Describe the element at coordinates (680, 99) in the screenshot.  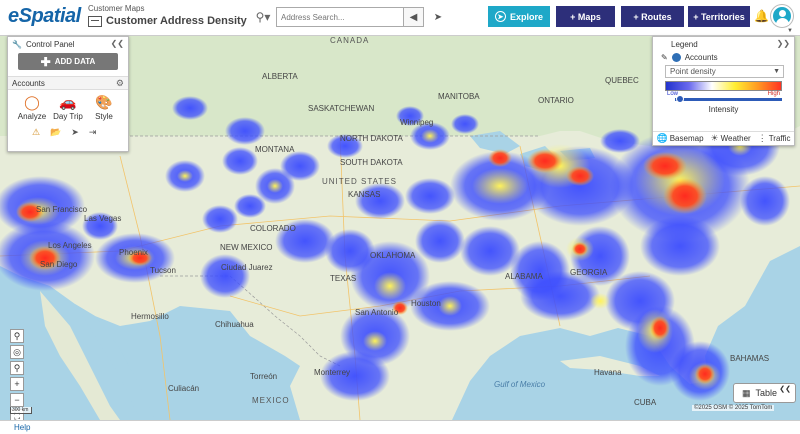
I see `slider-handle` at that location.